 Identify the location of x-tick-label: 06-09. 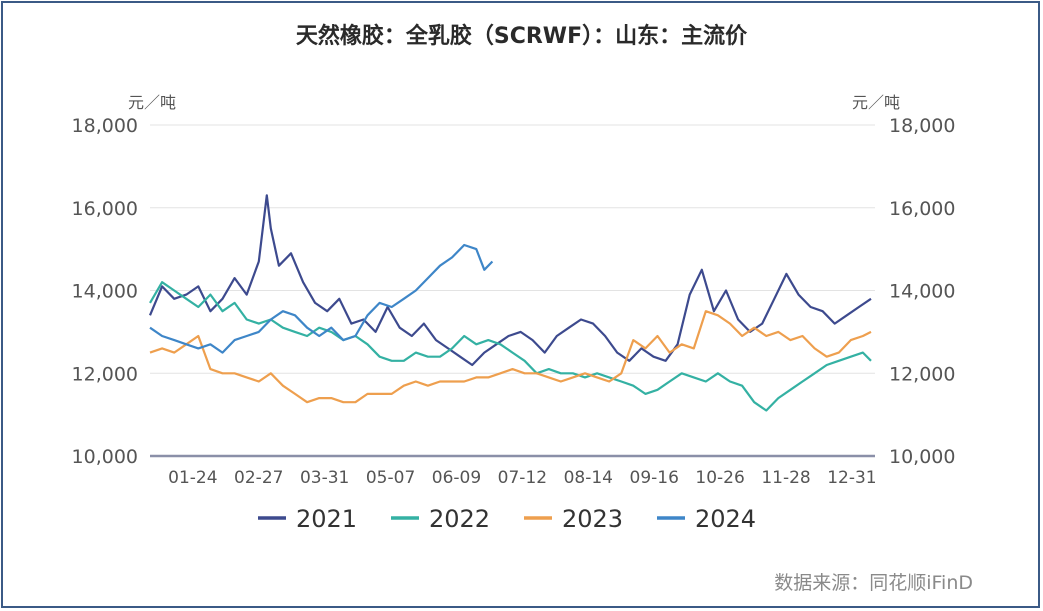
(456, 478).